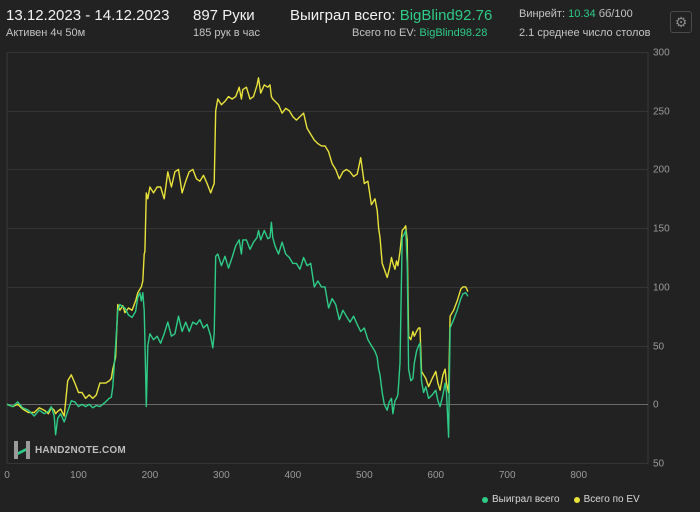 The width and height of the screenshot is (700, 512). I want to click on ev-value: BigBlind98.28, so click(453, 33).